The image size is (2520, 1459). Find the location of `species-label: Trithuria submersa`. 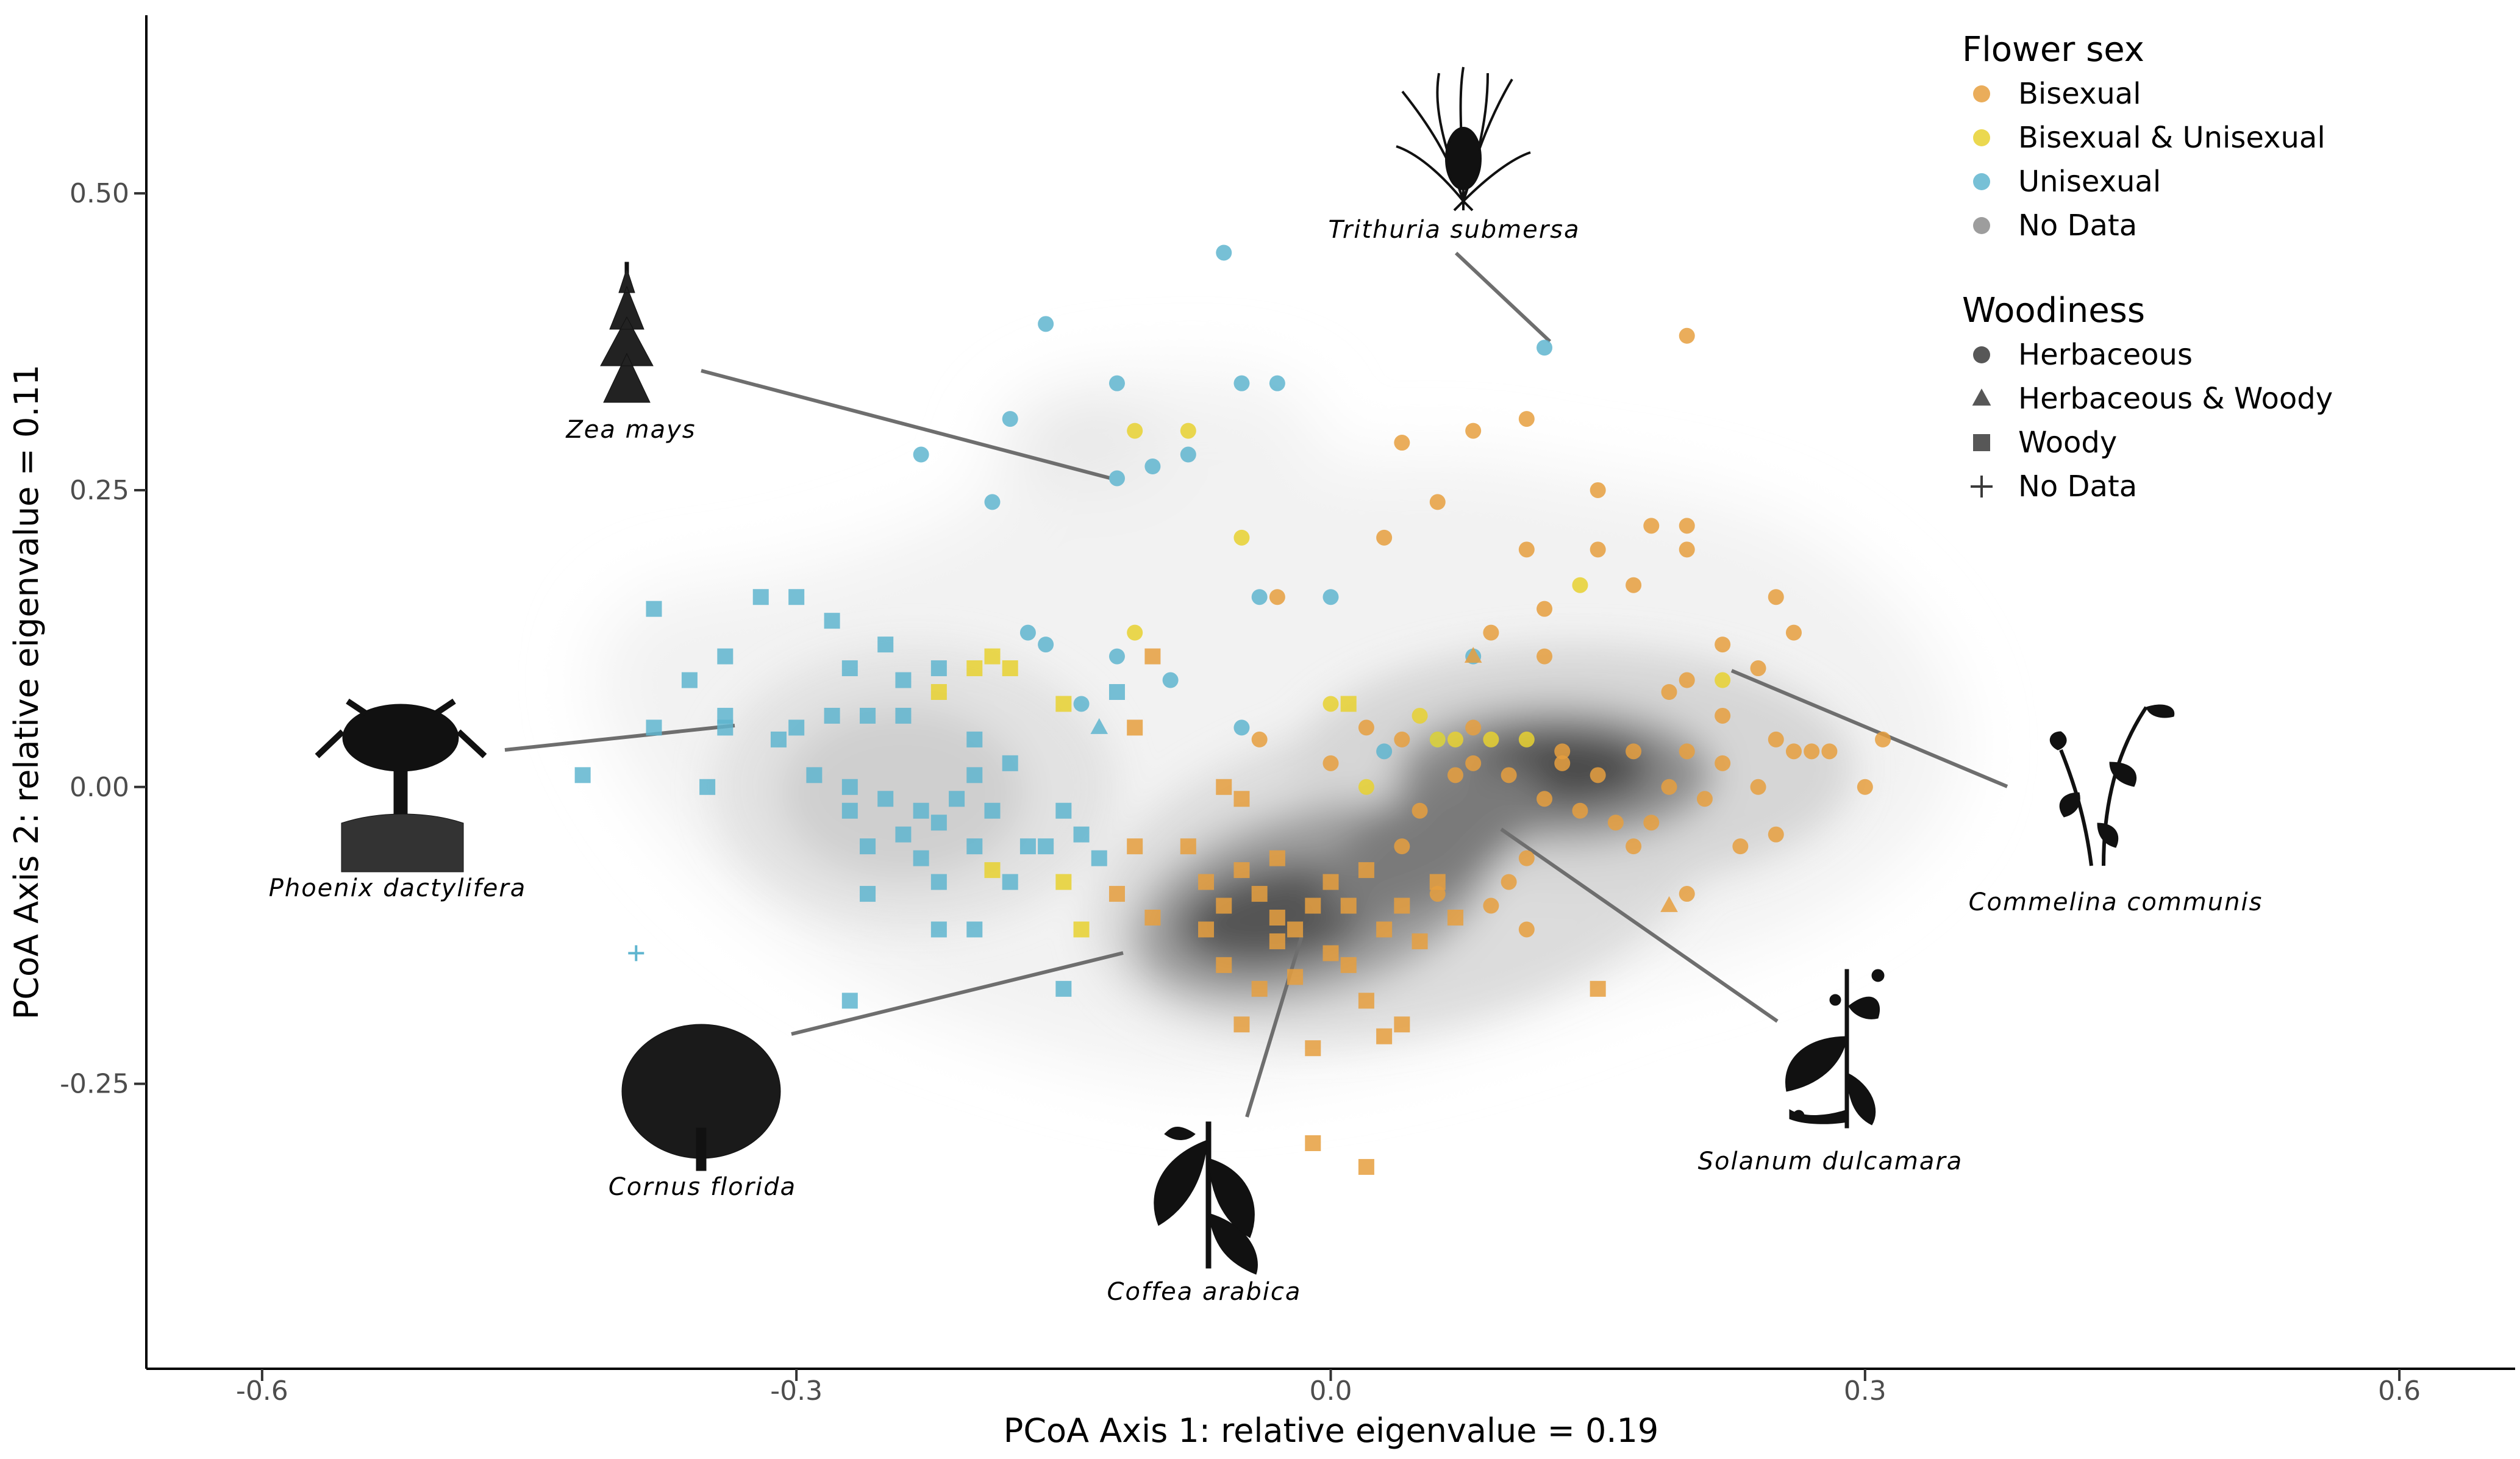

species-label: Trithuria submersa is located at coordinates (1454, 230).